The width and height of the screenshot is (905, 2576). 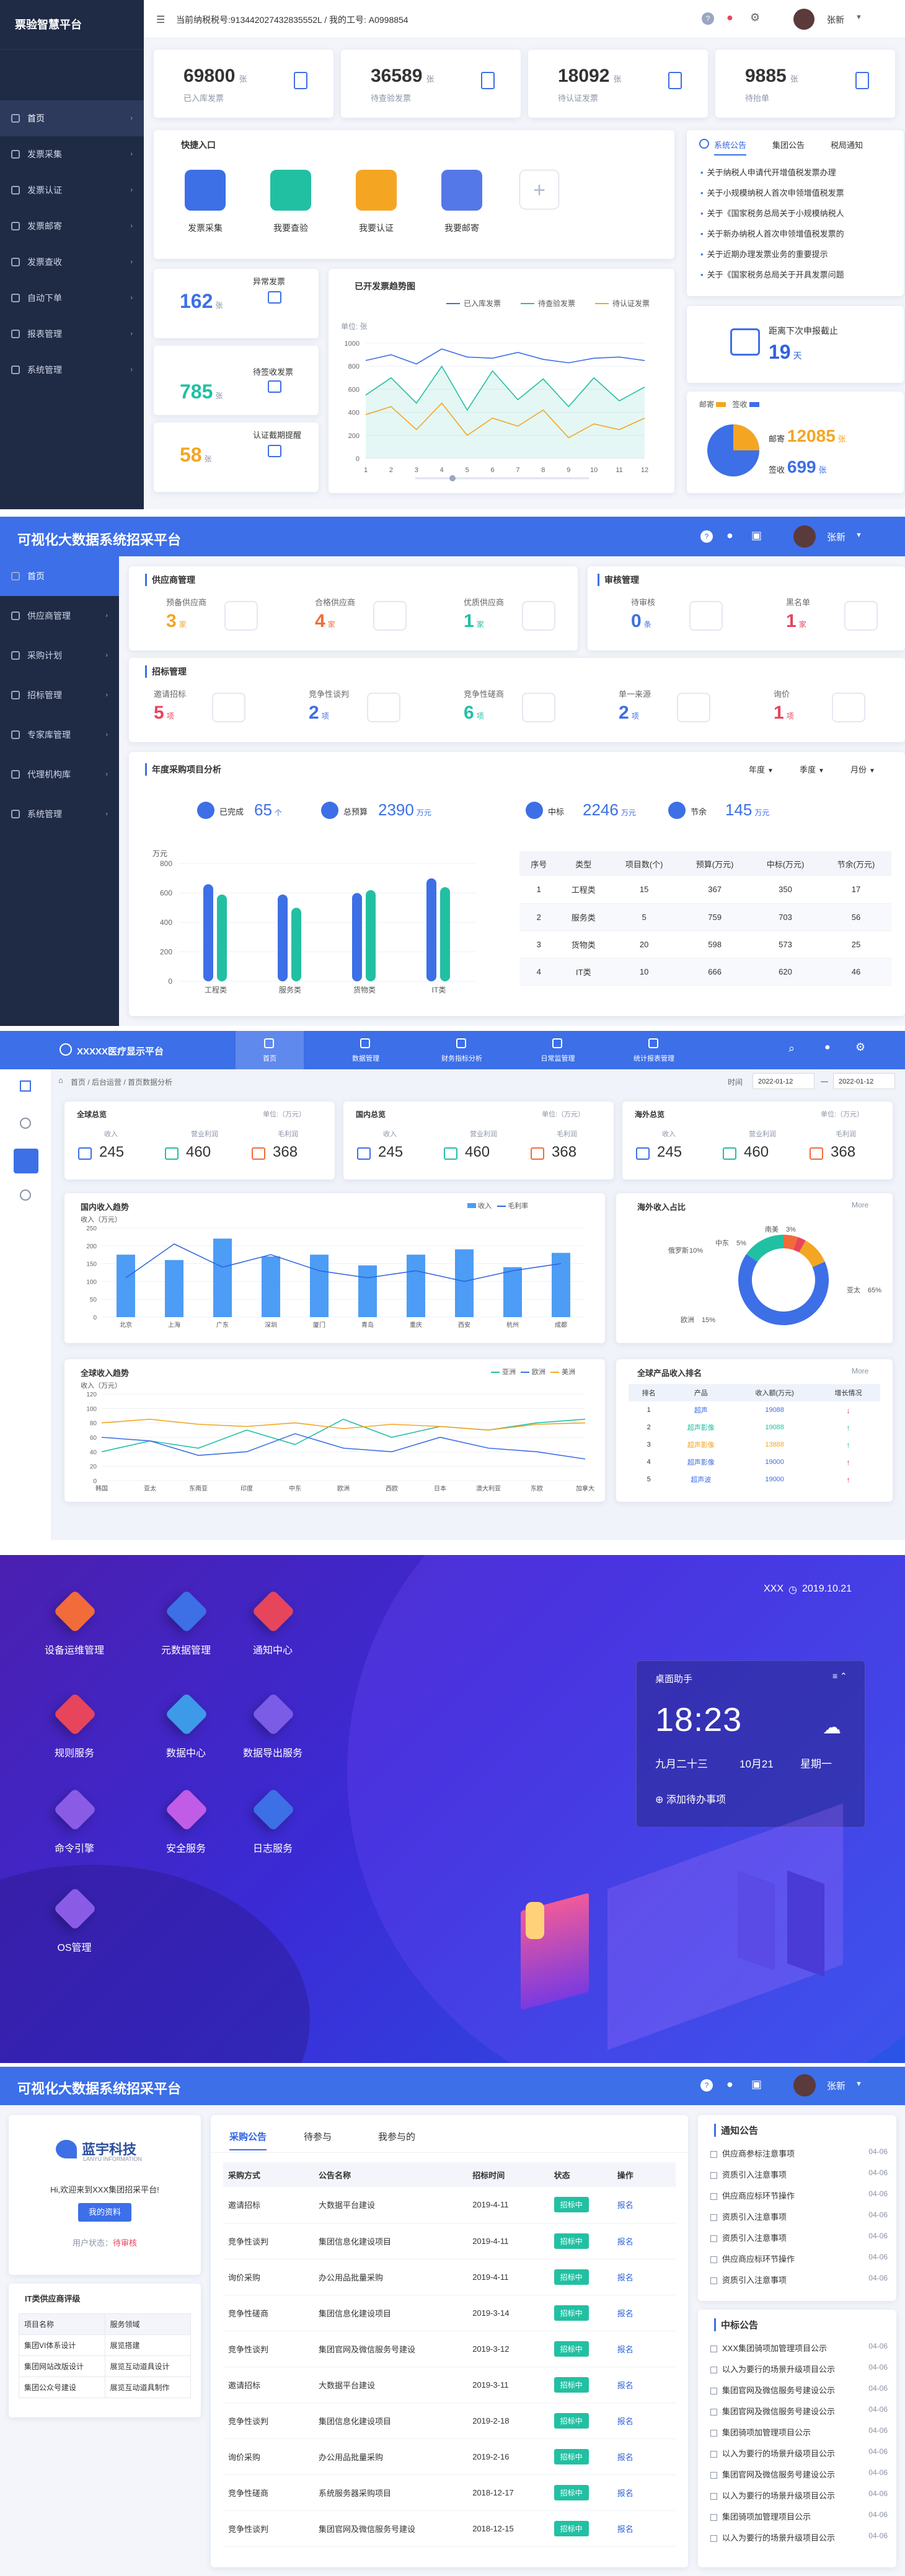 What do you see at coordinates (449, 2385) in the screenshot?
I see `table-row: 邀请招标 大数据平台建设 2019-3-11 招标中 报名` at bounding box center [449, 2385].